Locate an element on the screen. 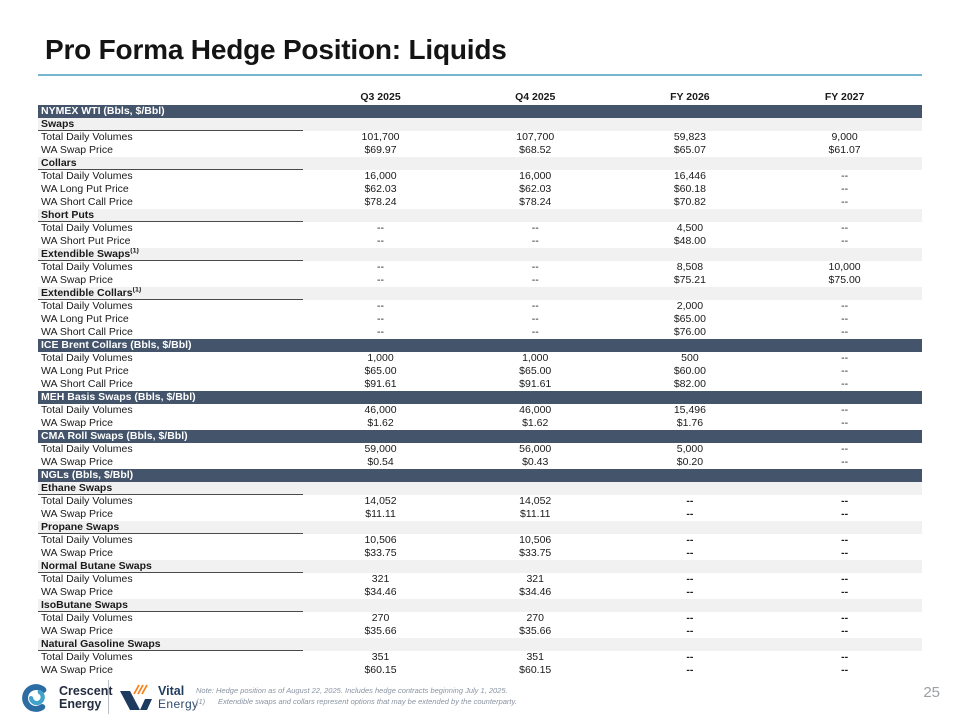 The image size is (960, 720). table-row: Total Daily Volumes 46,000 46,000 15,496 -- is located at coordinates (480, 410).